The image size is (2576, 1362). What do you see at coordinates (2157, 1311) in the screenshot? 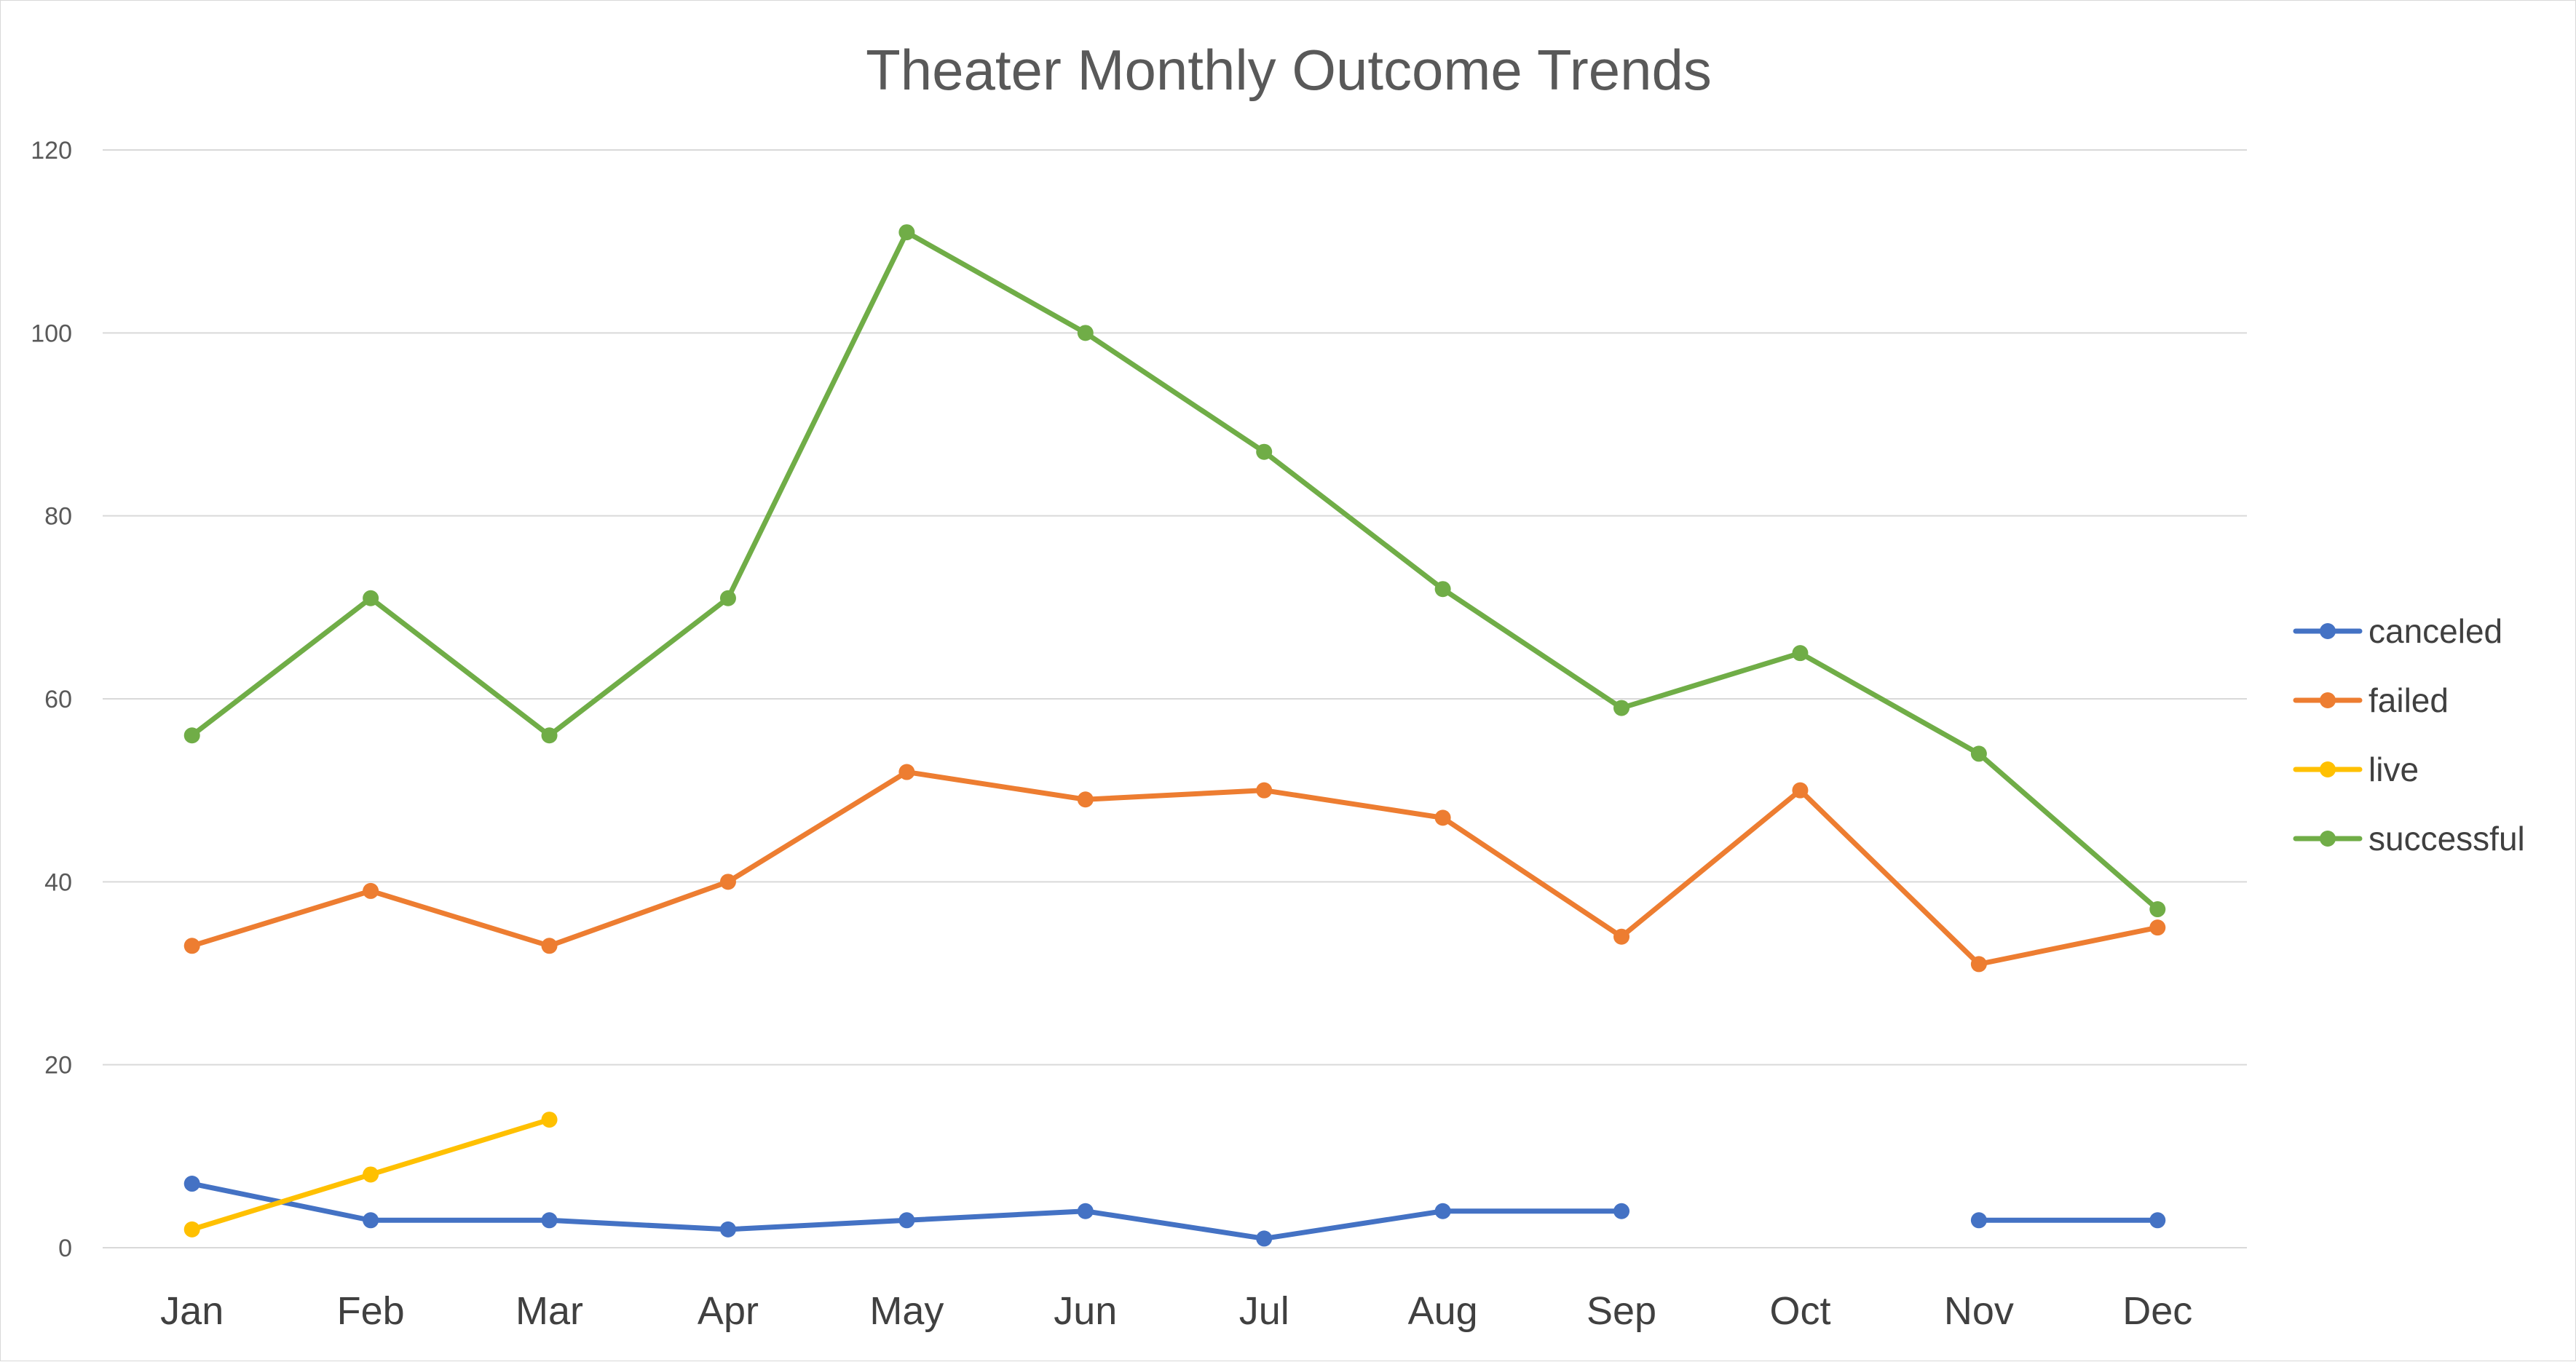
I see `x-tick-label: Dec` at bounding box center [2157, 1311].